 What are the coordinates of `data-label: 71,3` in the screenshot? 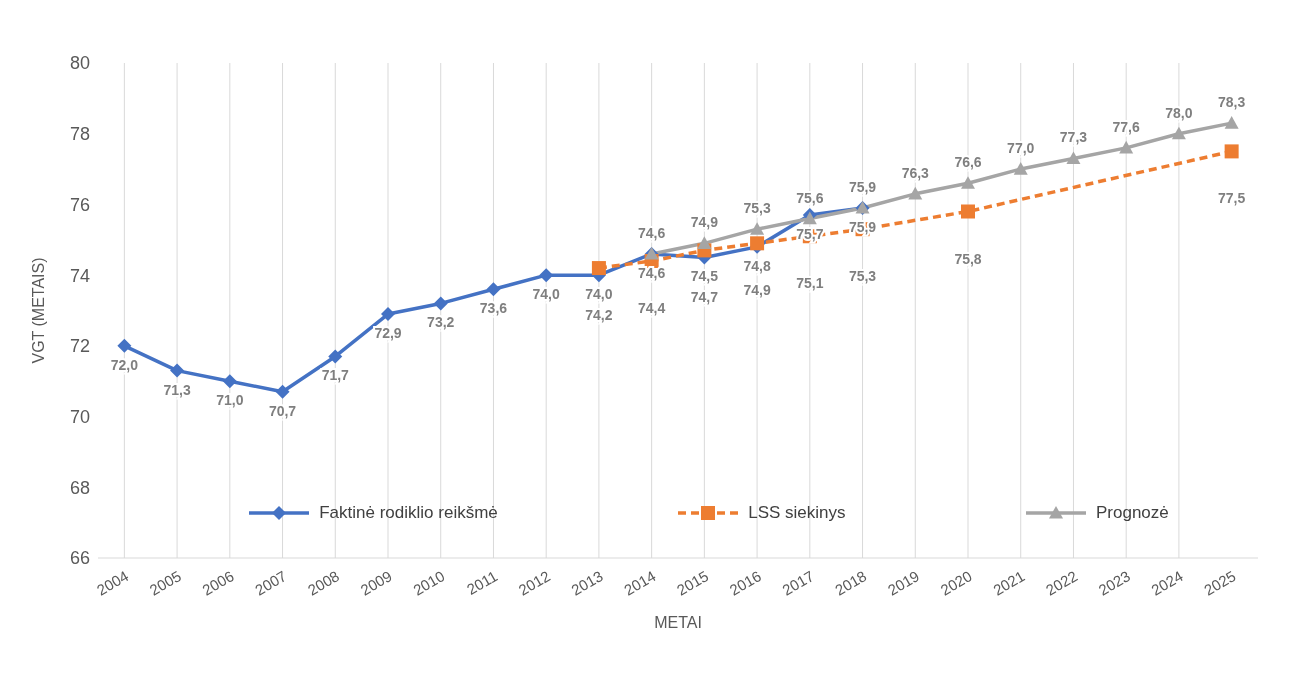 It's located at (177, 389).